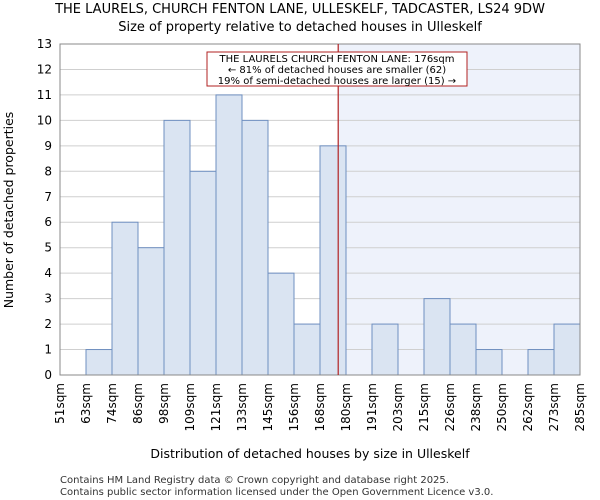 The width and height of the screenshot is (600, 500). I want to click on x-tick-label: 226sqm, so click(450, 407).